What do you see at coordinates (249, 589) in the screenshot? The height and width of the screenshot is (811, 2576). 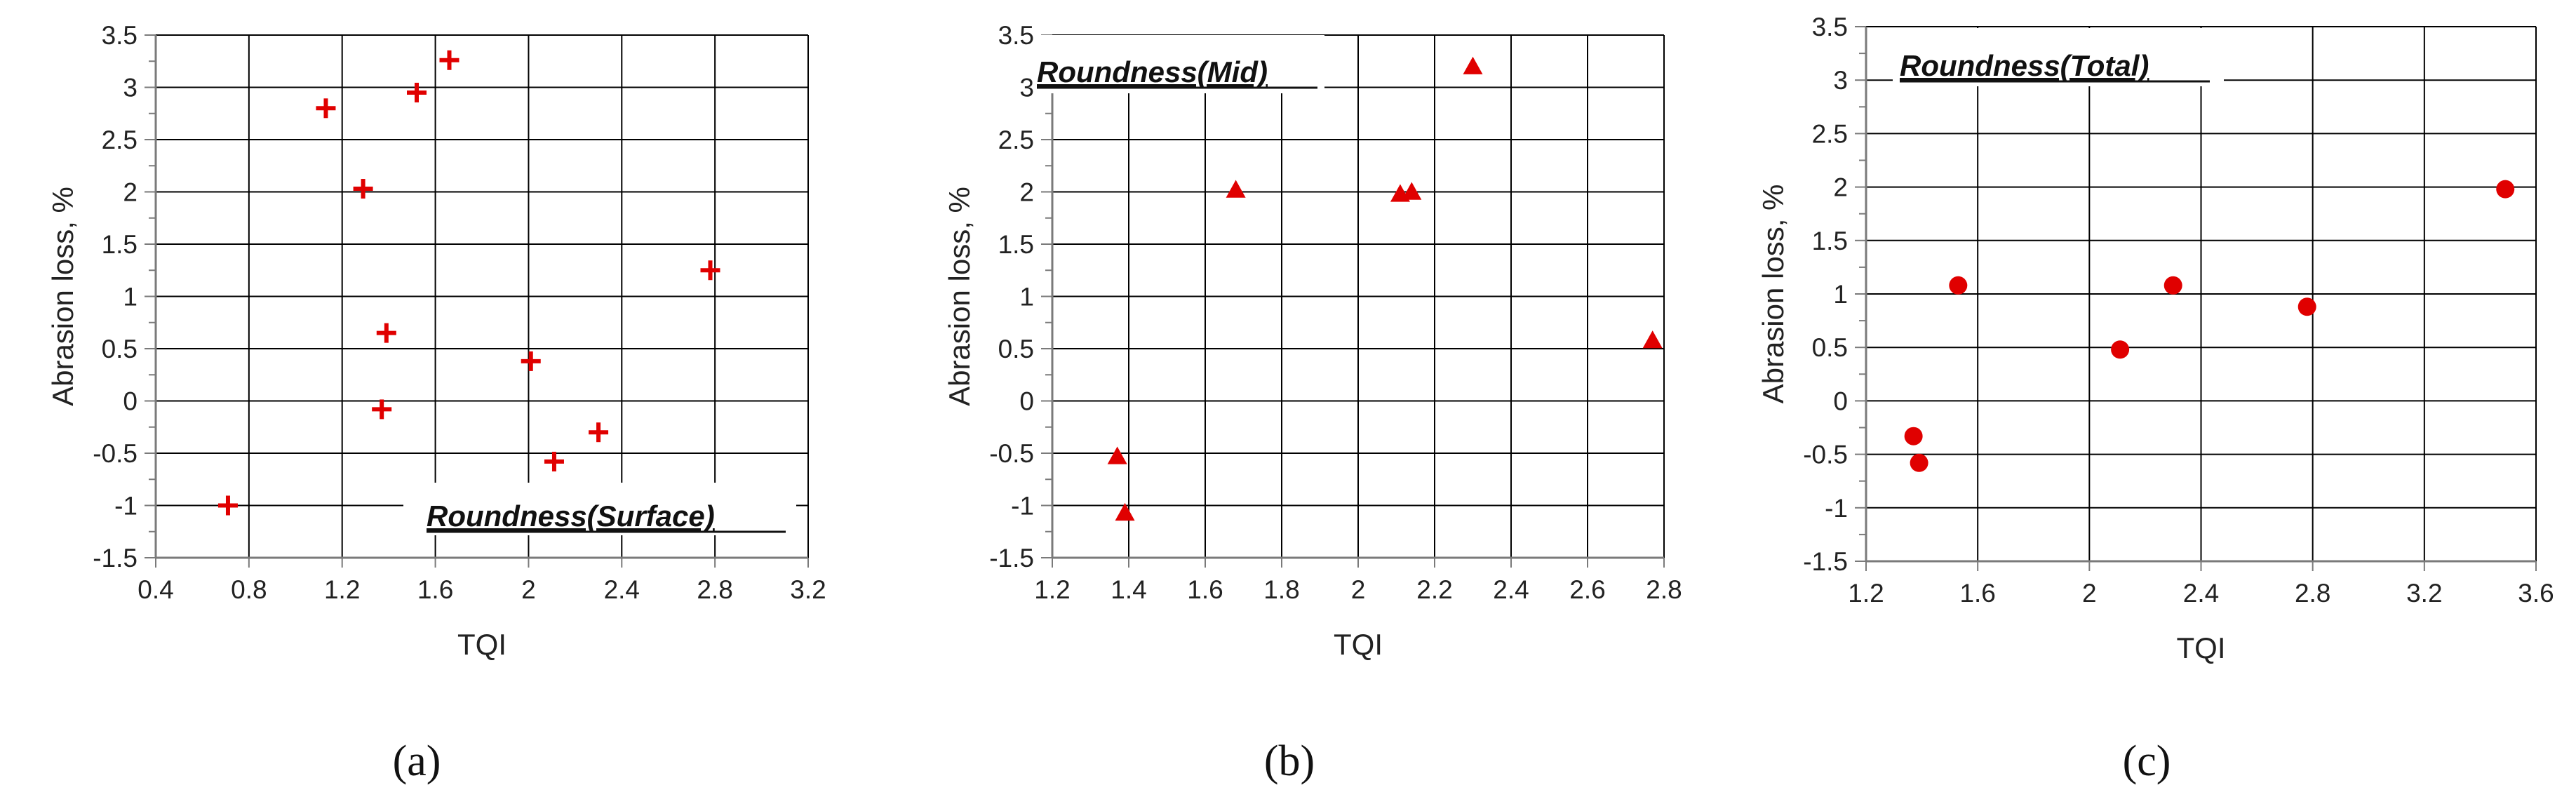 I see `x-tick-label: 0.8` at bounding box center [249, 589].